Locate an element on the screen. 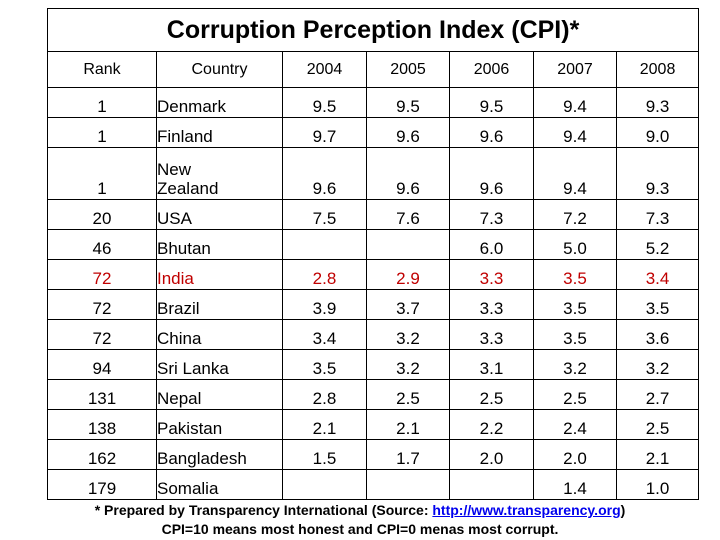 This screenshot has height=540, width=720. column-header-2006: 2006 is located at coordinates (491, 69).